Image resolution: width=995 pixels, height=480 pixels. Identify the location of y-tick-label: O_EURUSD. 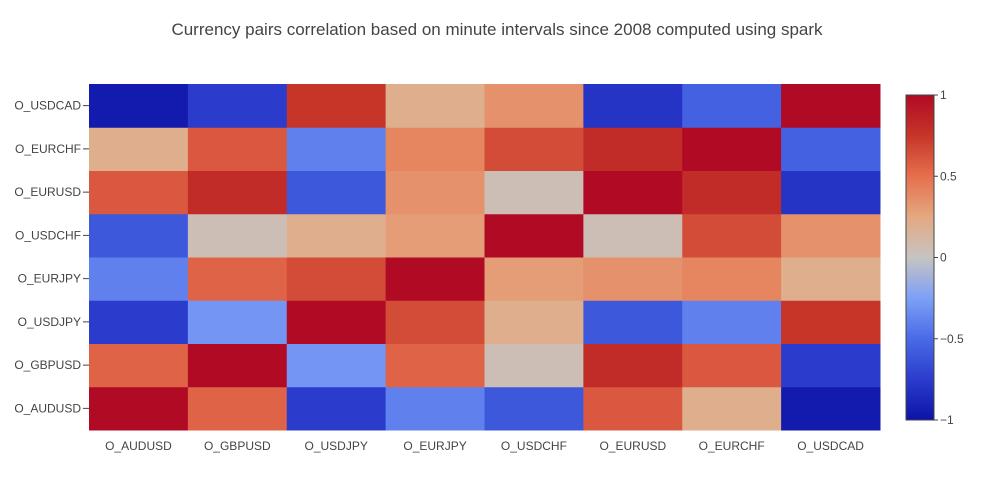
(47, 192).